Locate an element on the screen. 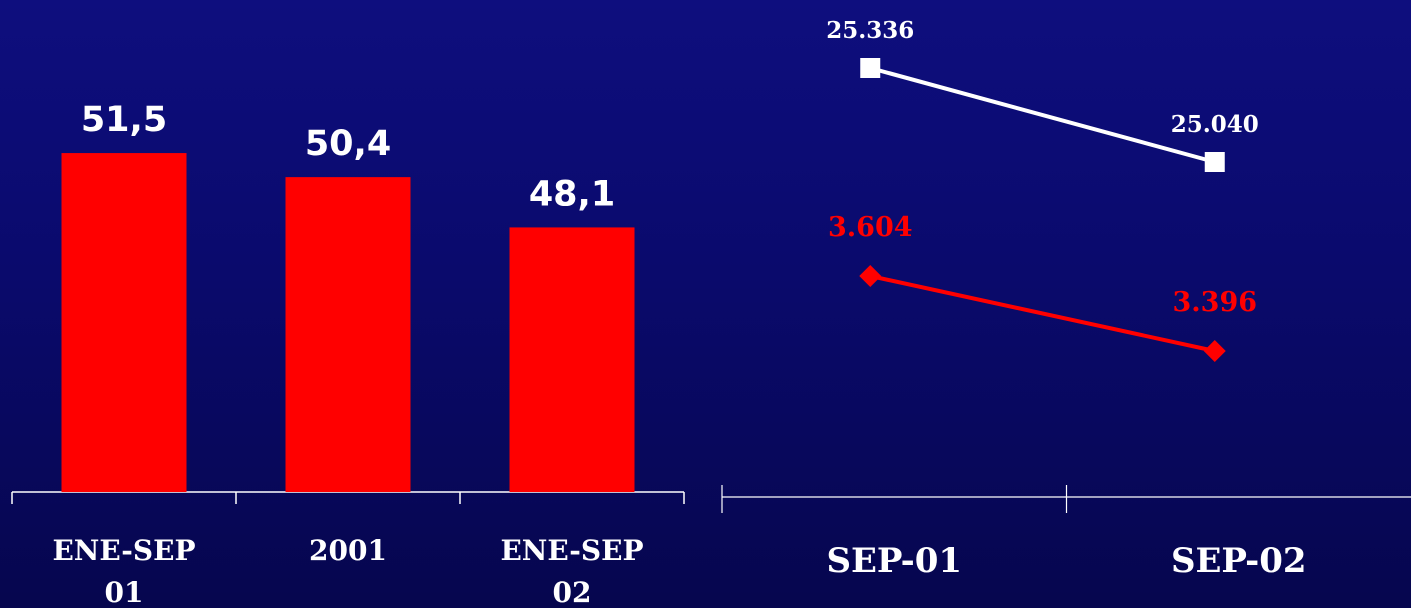  bar-category-label: 01 is located at coordinates (124, 592).